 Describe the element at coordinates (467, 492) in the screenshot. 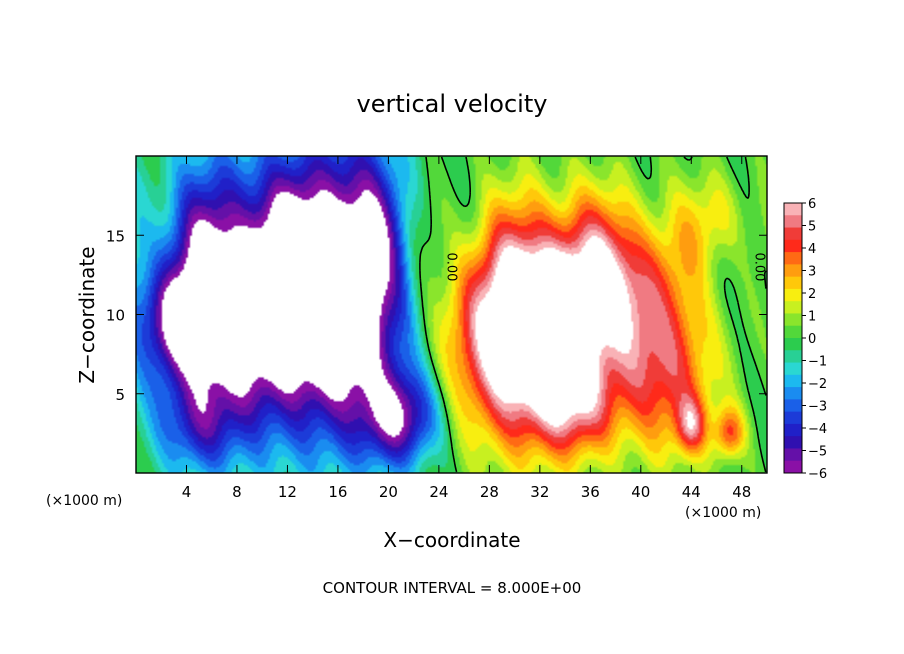

I see `x-tick-labels: 4 8 12 16 20 24 28 32 36 40 44 48` at that location.